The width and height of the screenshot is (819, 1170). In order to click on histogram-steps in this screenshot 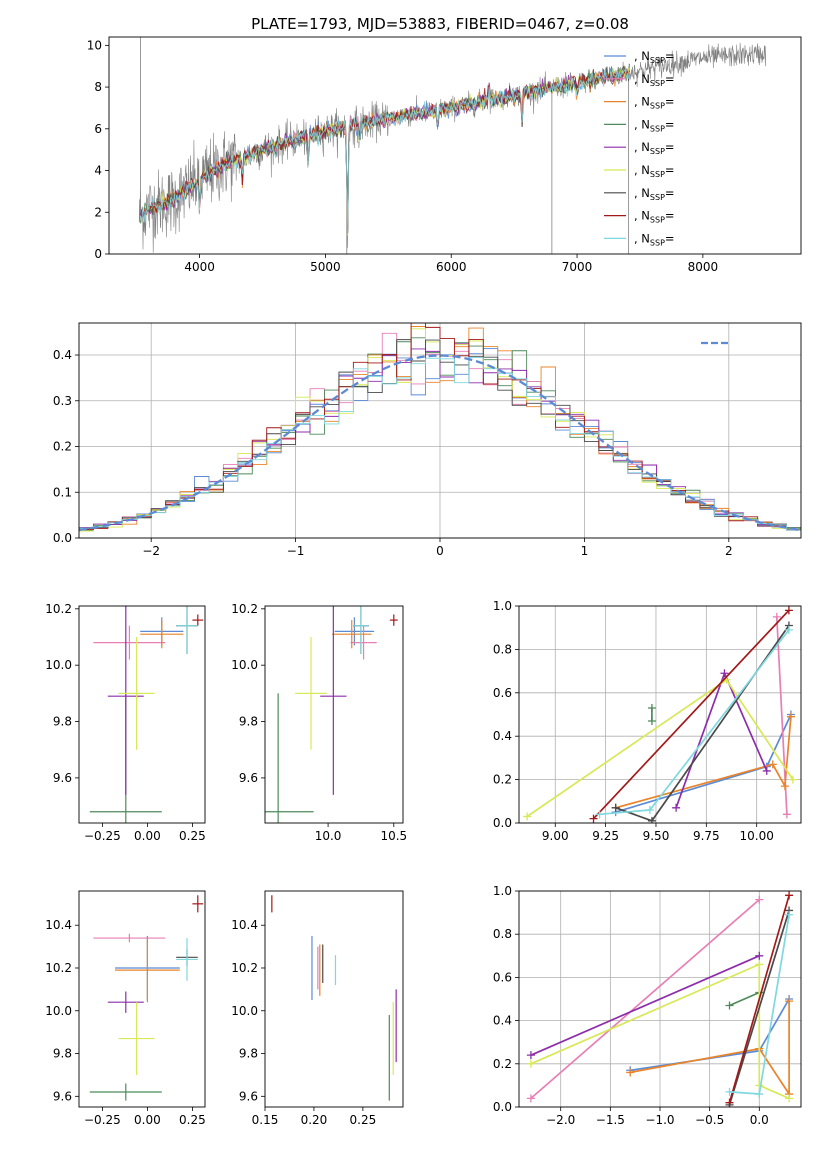, I will do `click(440, 444)`.